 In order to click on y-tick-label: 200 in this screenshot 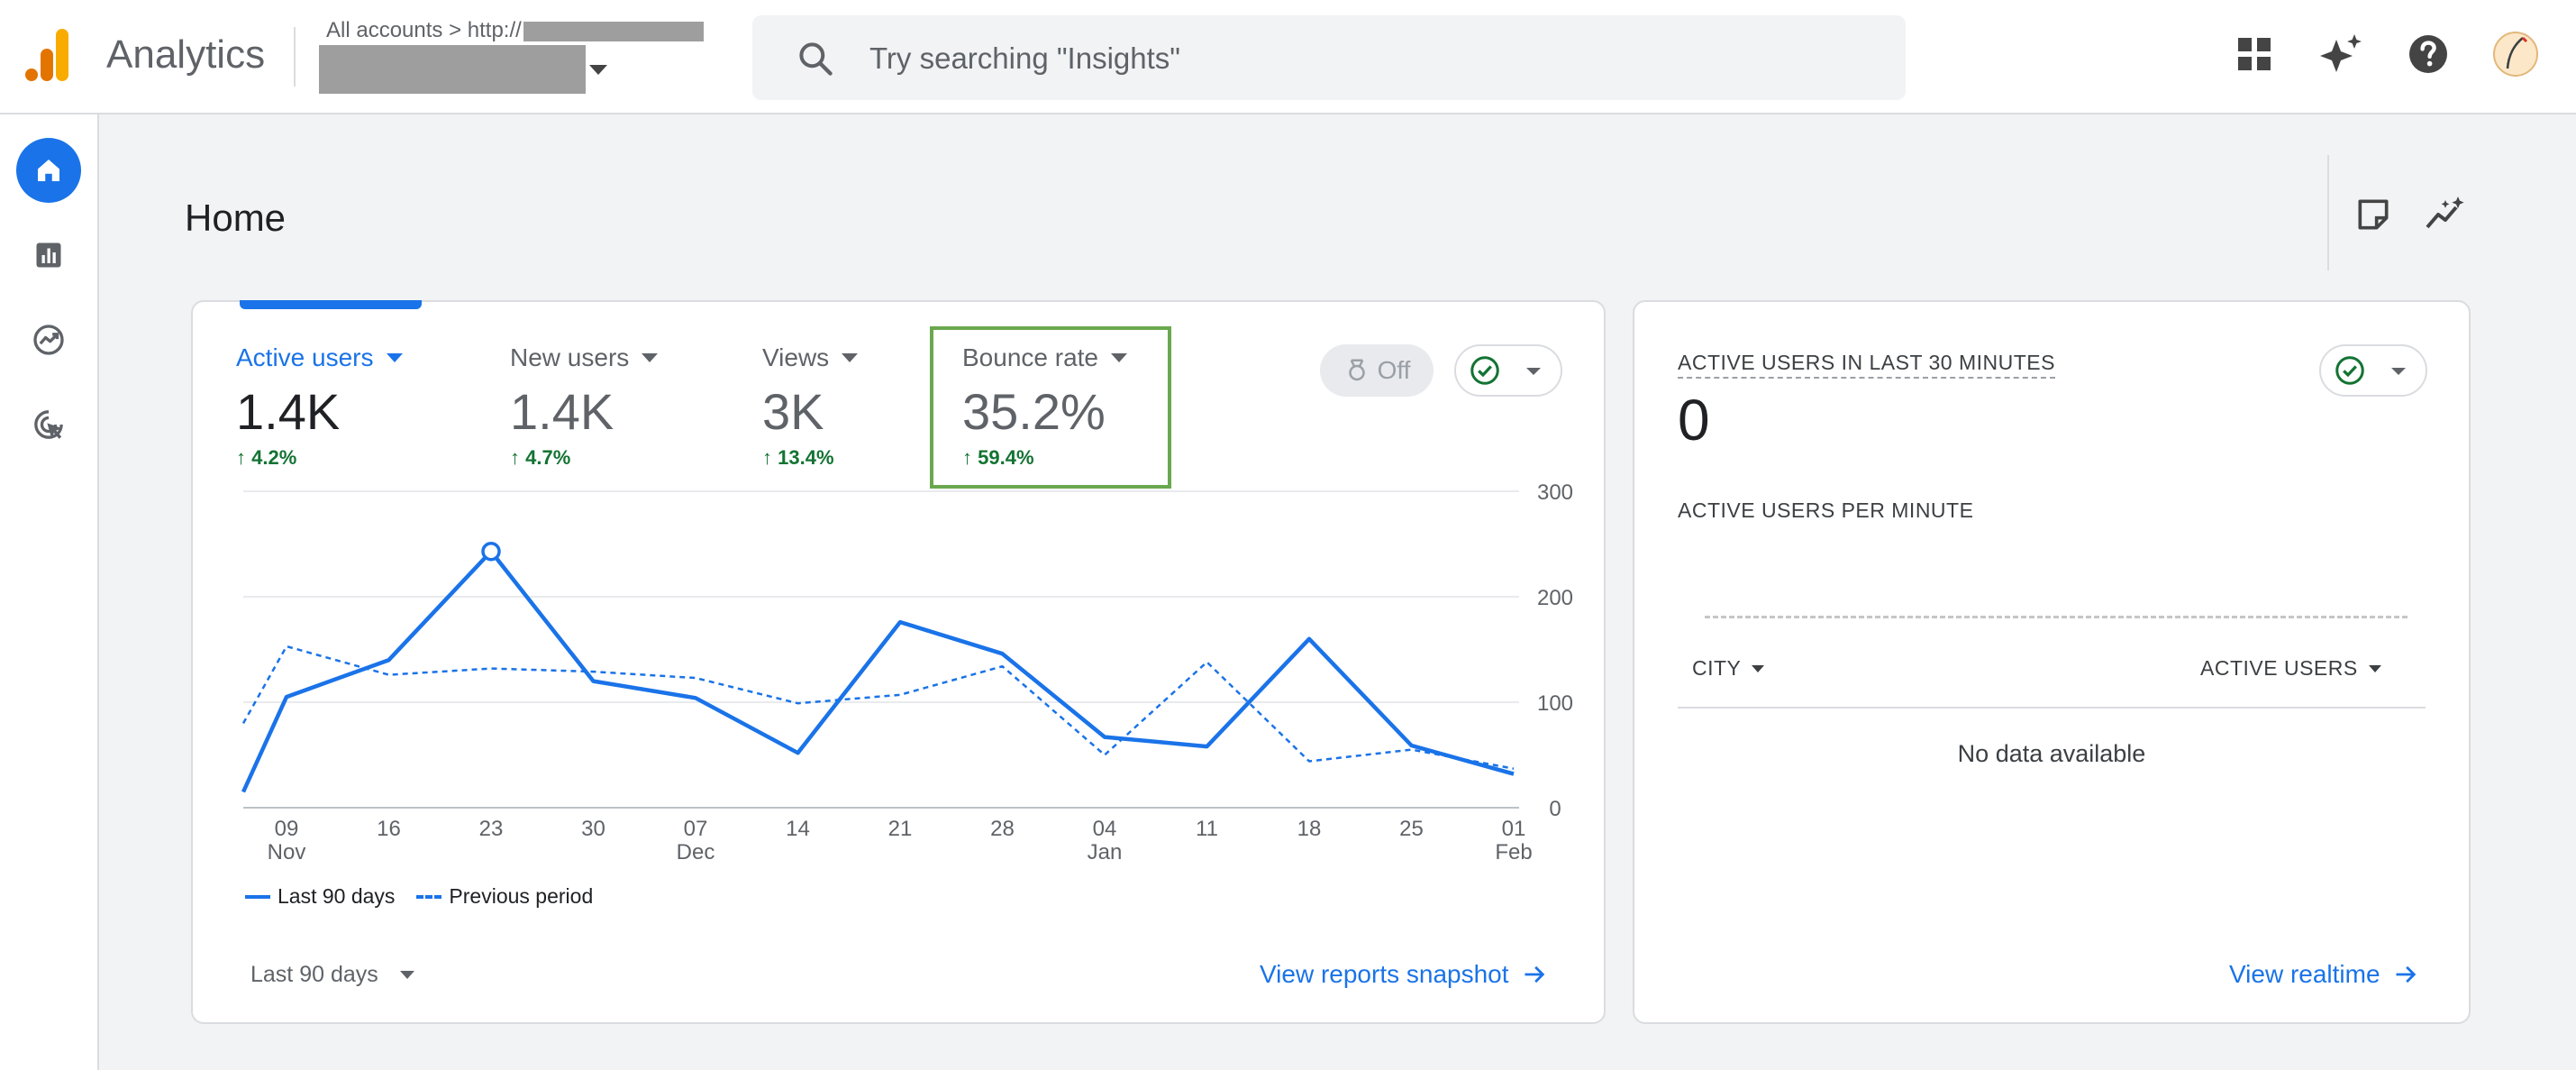, I will do `click(1555, 598)`.